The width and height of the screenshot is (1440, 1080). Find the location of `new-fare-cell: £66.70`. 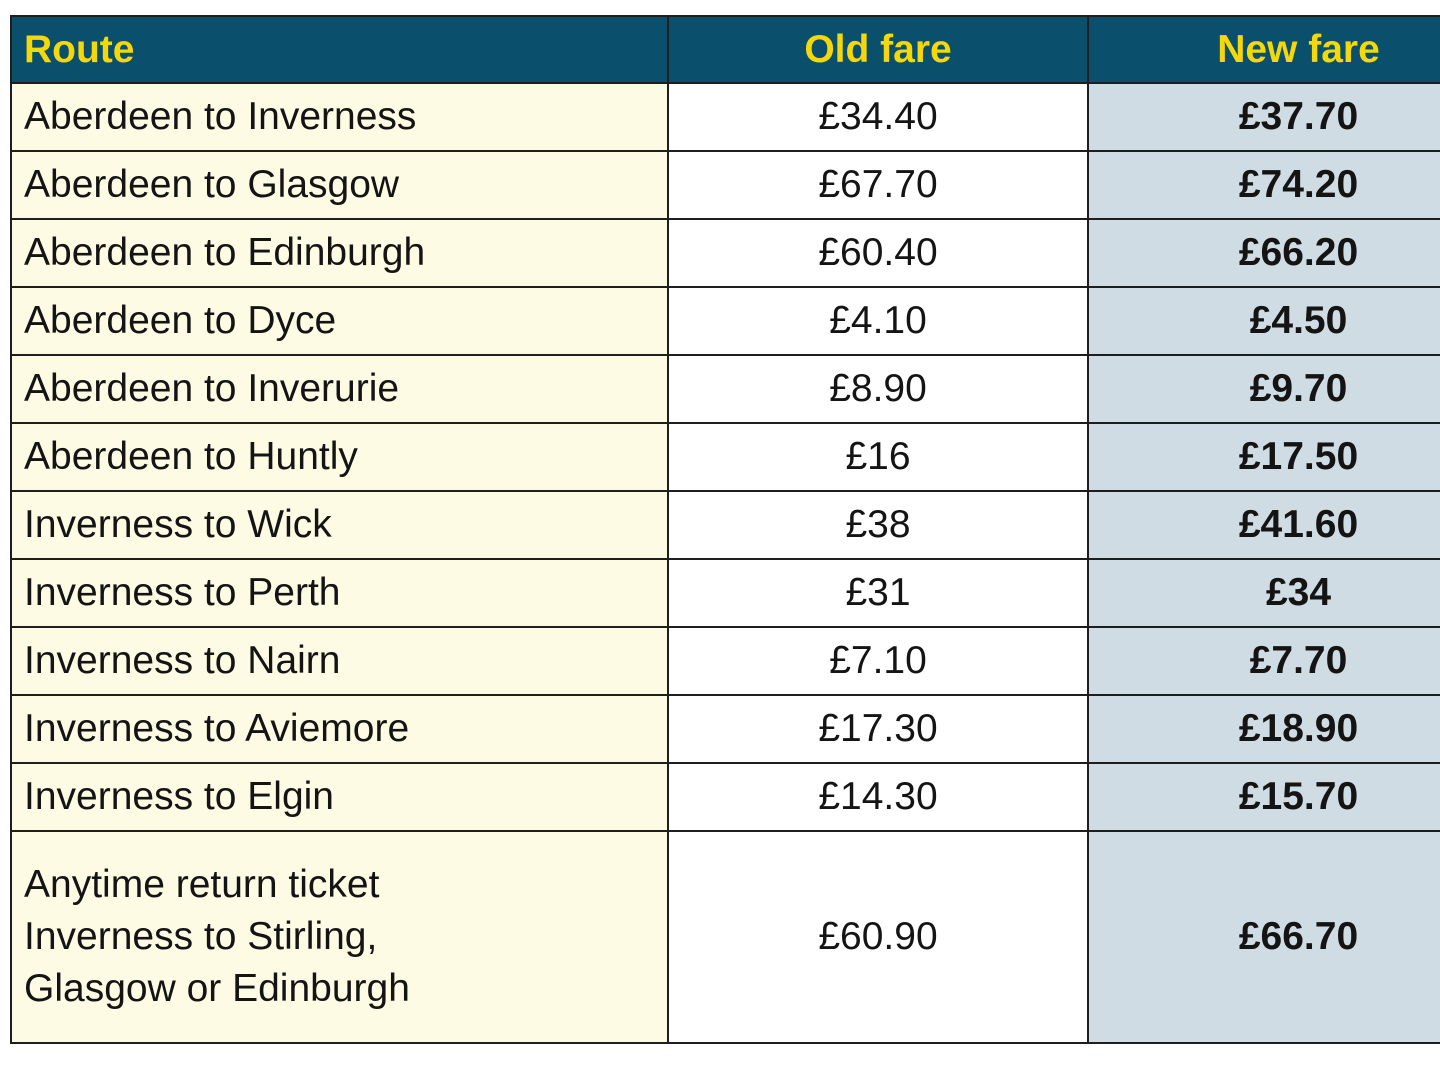

new-fare-cell: £66.70 is located at coordinates (1263, 937).